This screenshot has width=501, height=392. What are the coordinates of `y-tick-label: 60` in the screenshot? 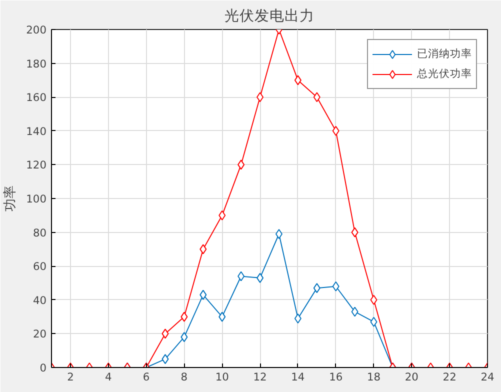 It's located at (39, 267).